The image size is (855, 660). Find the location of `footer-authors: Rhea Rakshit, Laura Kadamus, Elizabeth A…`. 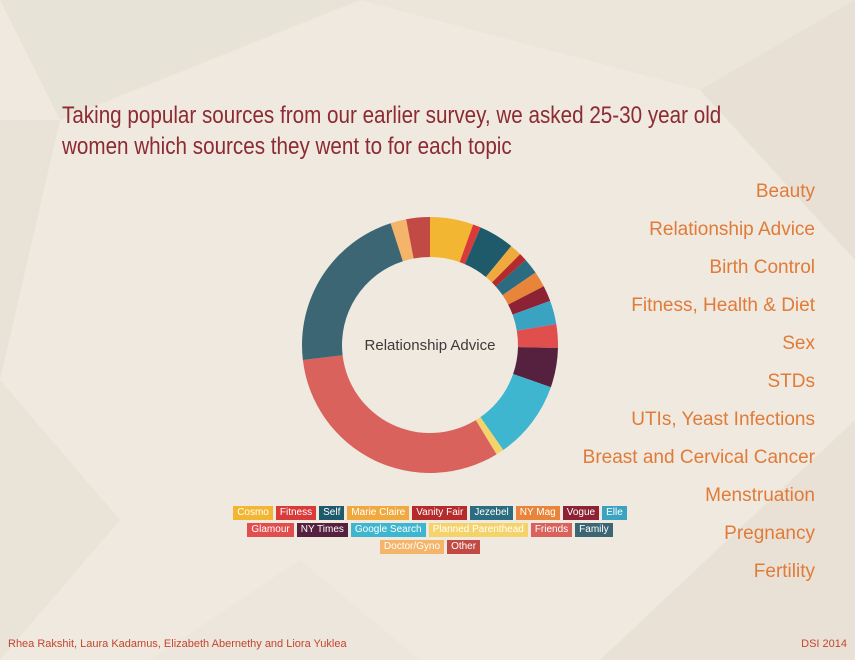

footer-authors: Rhea Rakshit, Laura Kadamus, Elizabeth A… is located at coordinates (177, 644).